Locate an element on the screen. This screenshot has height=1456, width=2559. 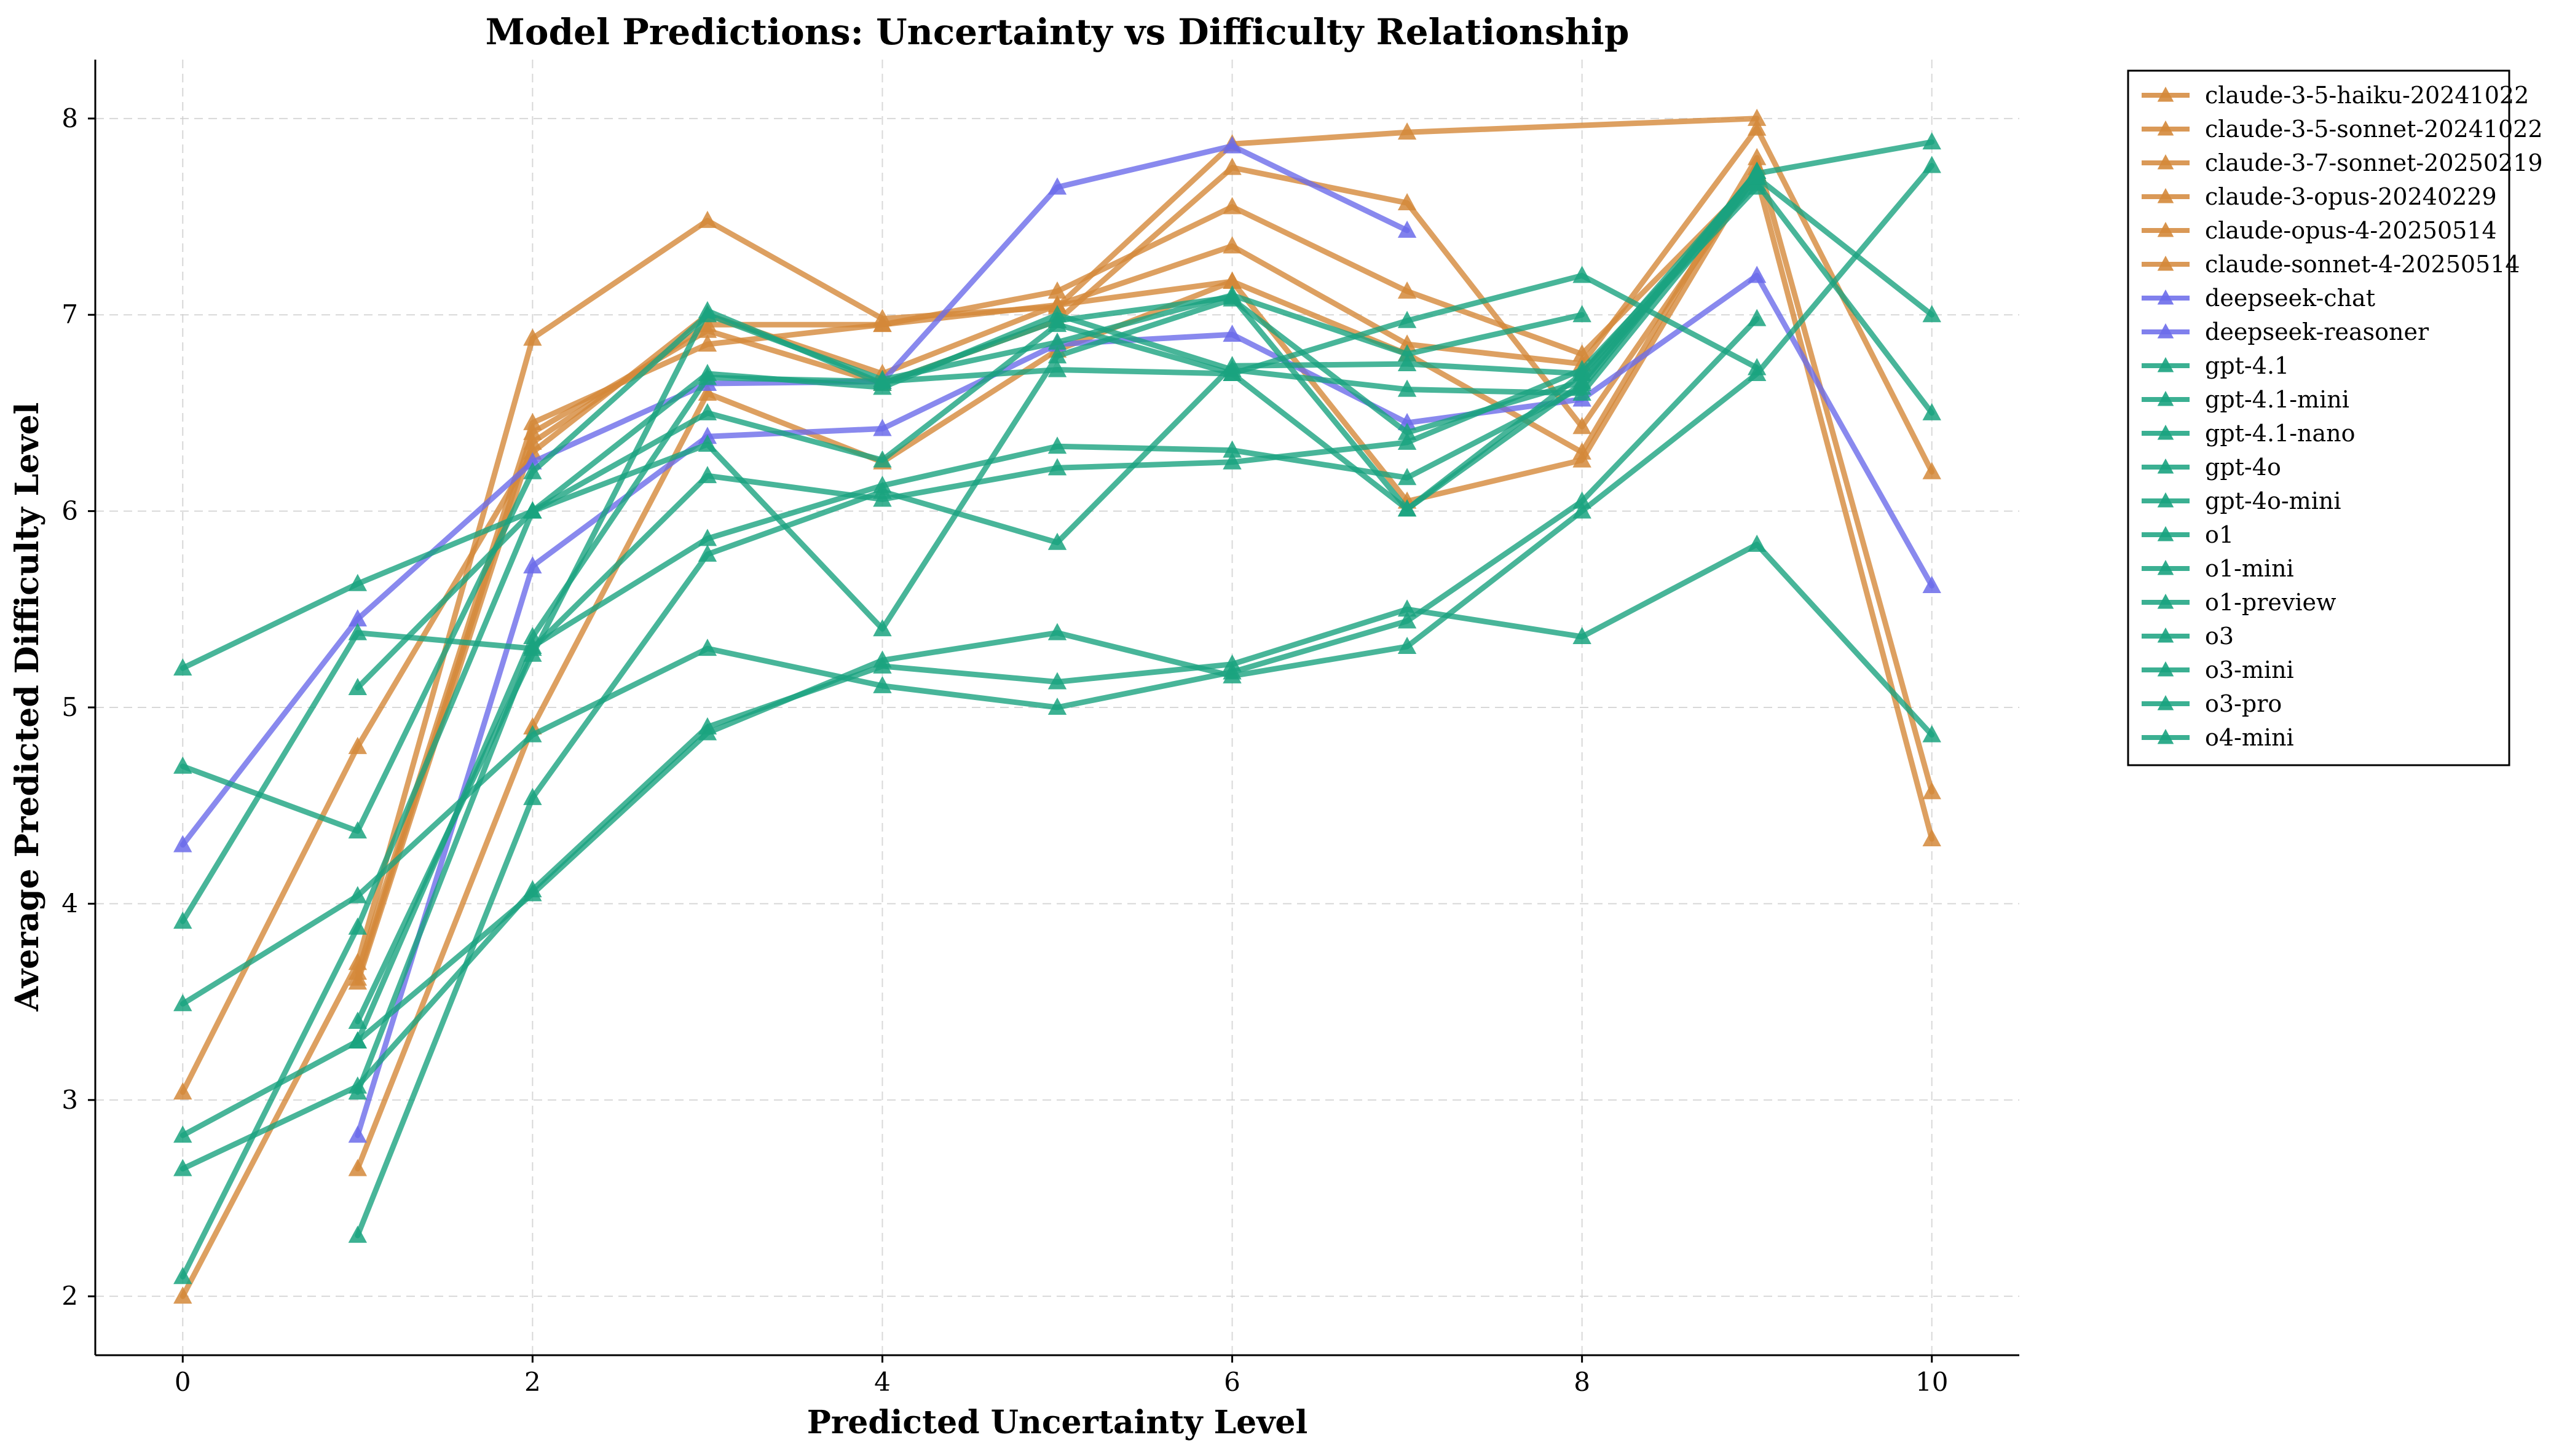
legend-entry: gpt-4o is located at coordinates (2243, 467).